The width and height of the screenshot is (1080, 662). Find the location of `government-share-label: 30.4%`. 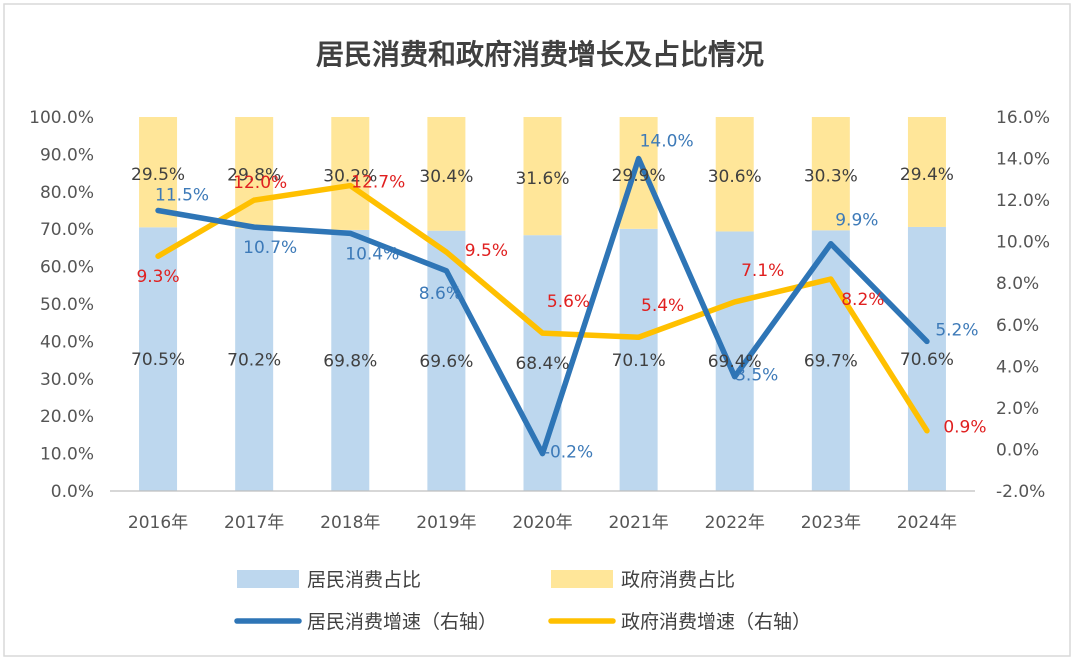

government-share-label: 30.4% is located at coordinates (446, 177).